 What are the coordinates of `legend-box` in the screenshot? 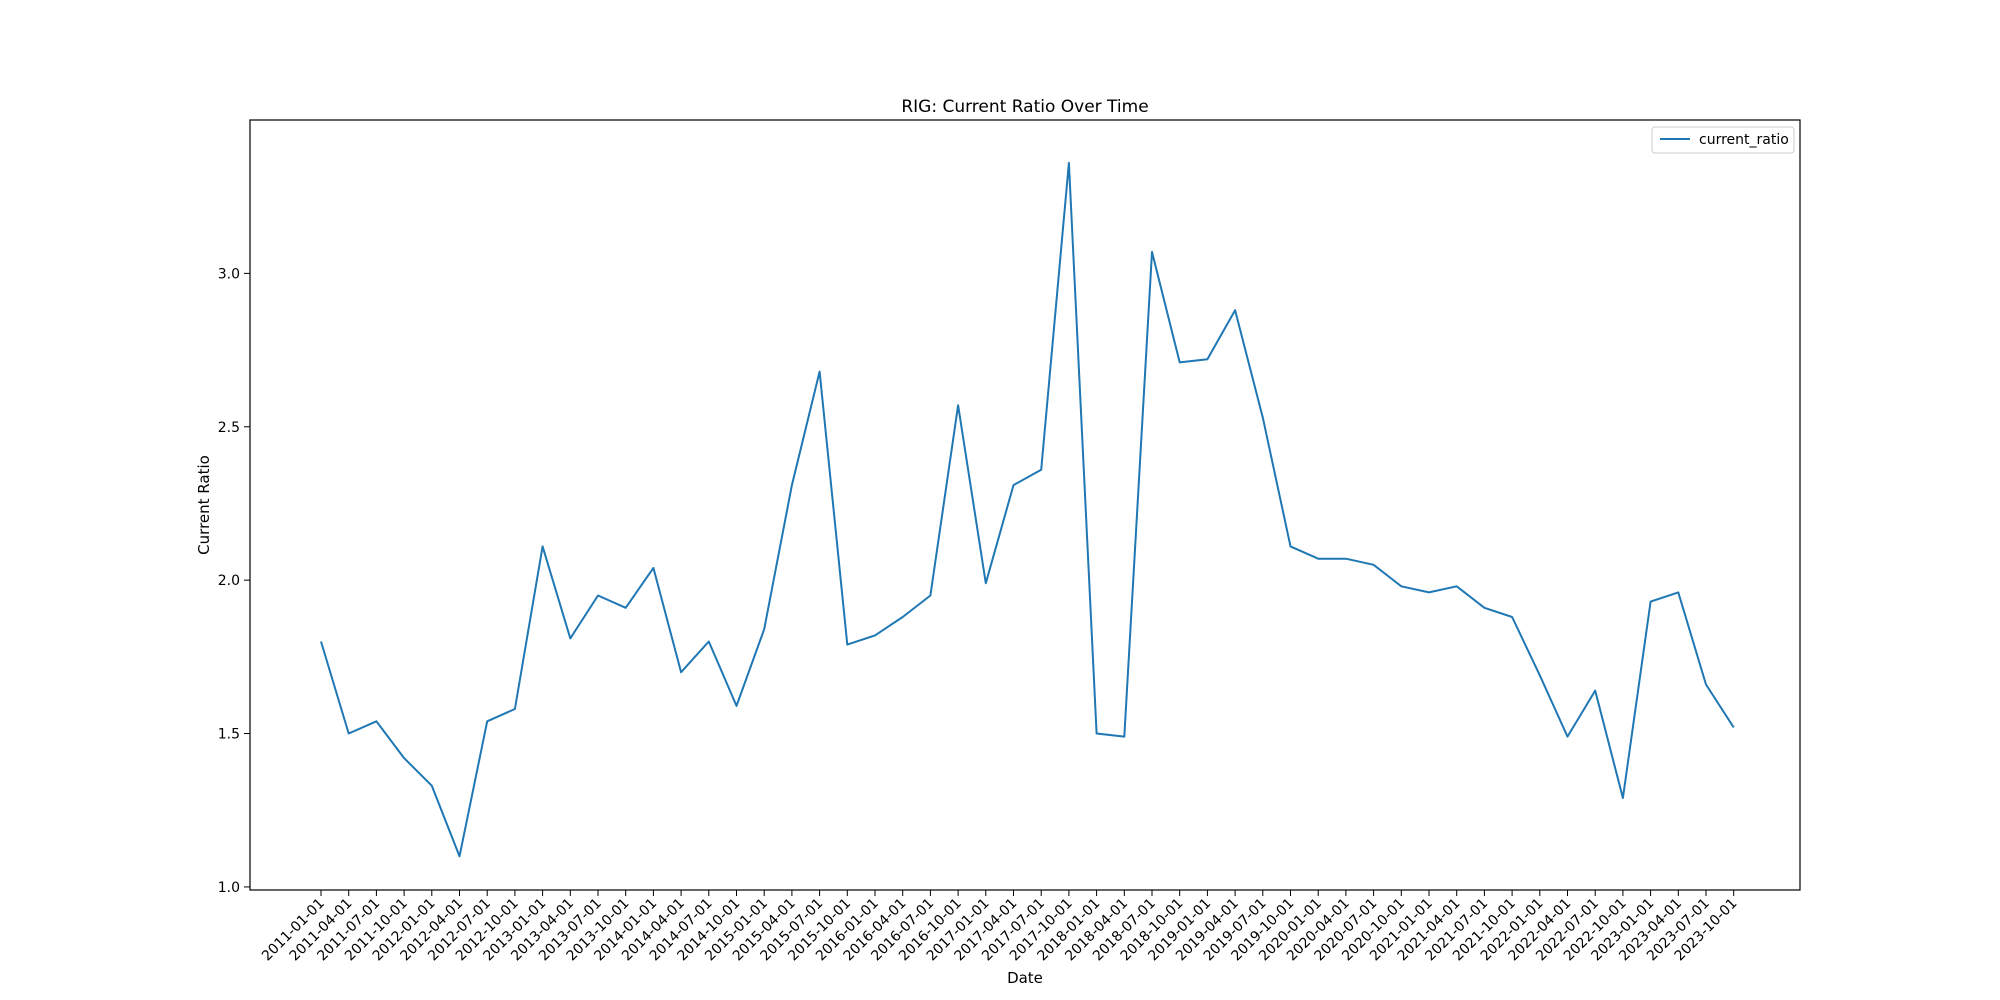 It's located at (1723, 140).